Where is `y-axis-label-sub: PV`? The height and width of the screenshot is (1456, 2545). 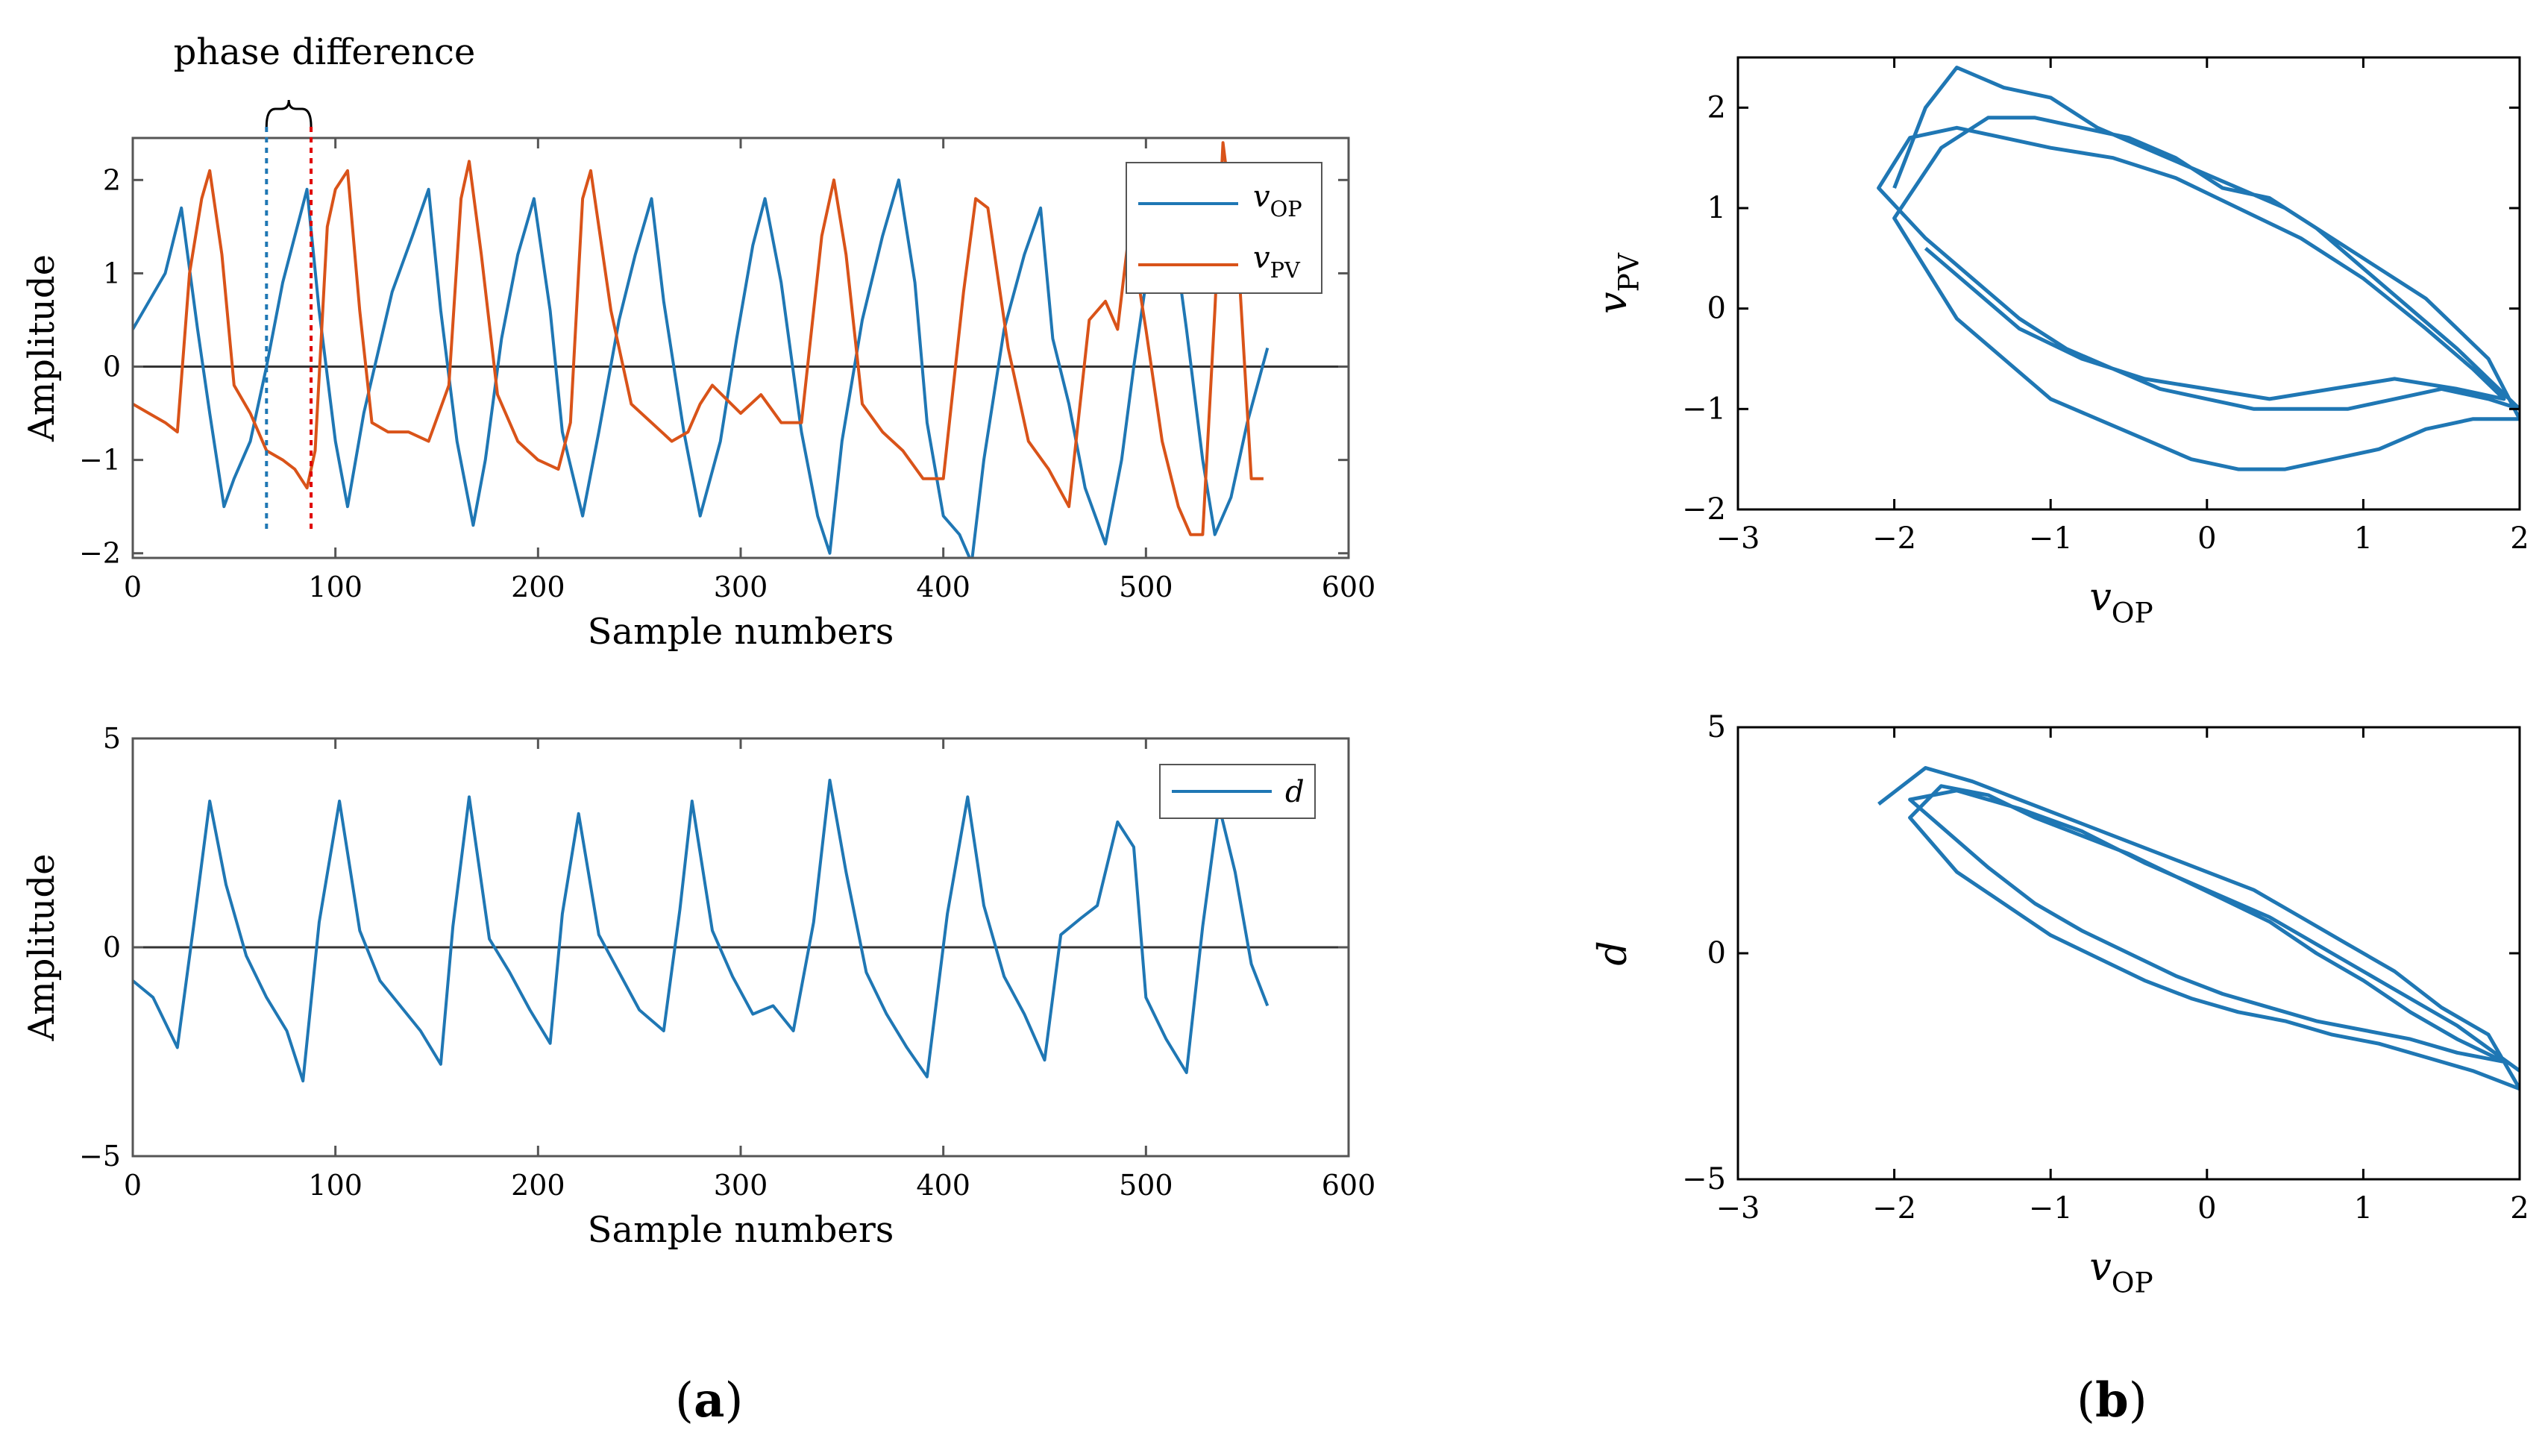 y-axis-label-sub: PV is located at coordinates (1629, 272).